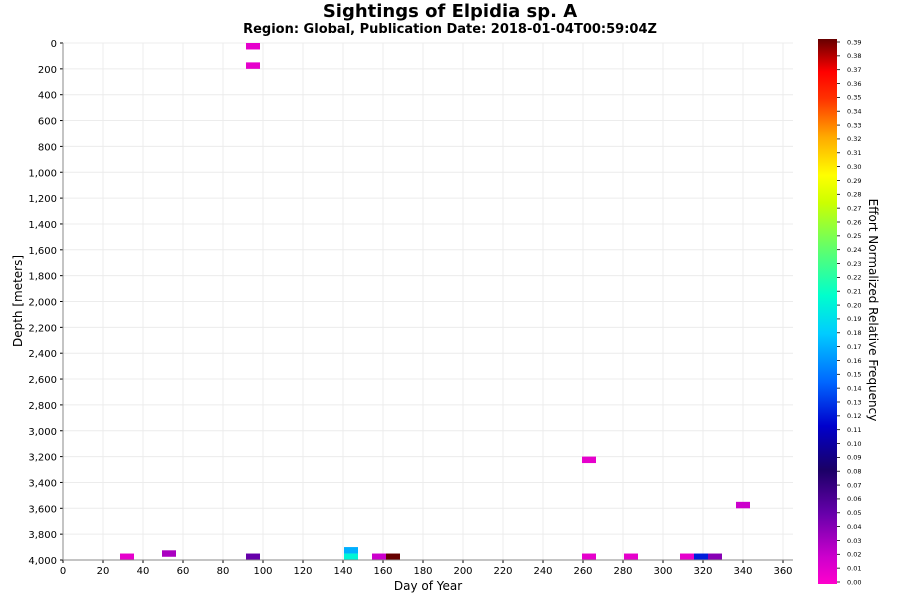 This screenshot has width=900, height=600. Describe the element at coordinates (854, 98) in the screenshot. I see `colorbar-tick-label: 0.35` at that location.